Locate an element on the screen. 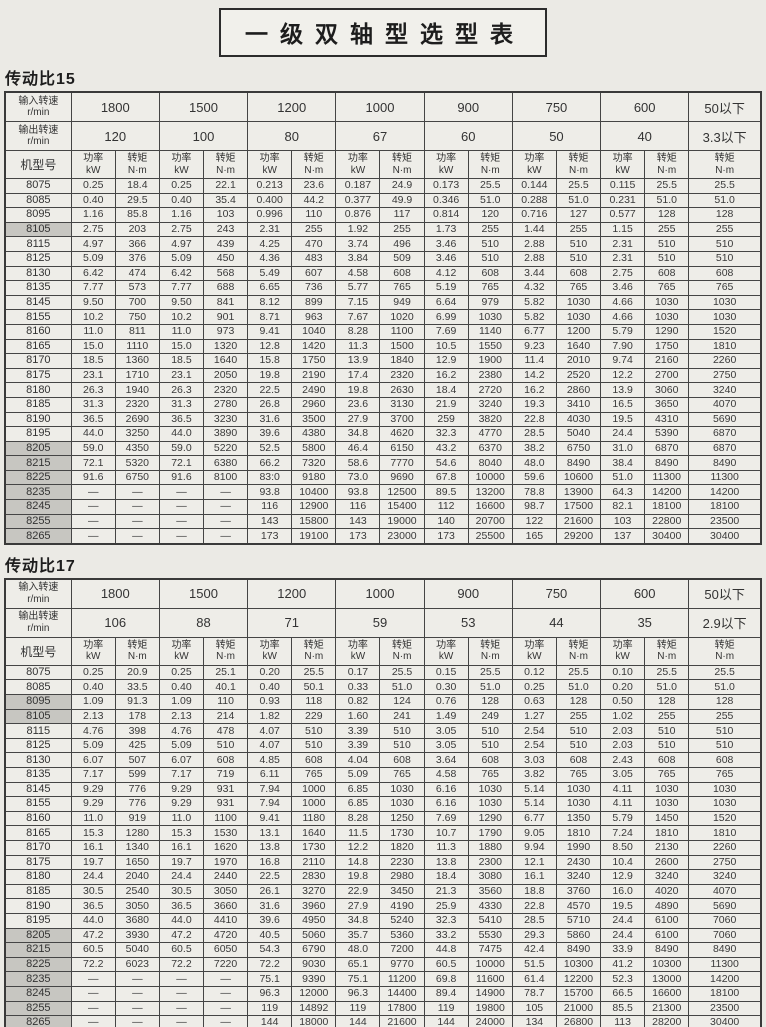 The height and width of the screenshot is (1027, 766). value-cell: 4020 is located at coordinates (667, 891).